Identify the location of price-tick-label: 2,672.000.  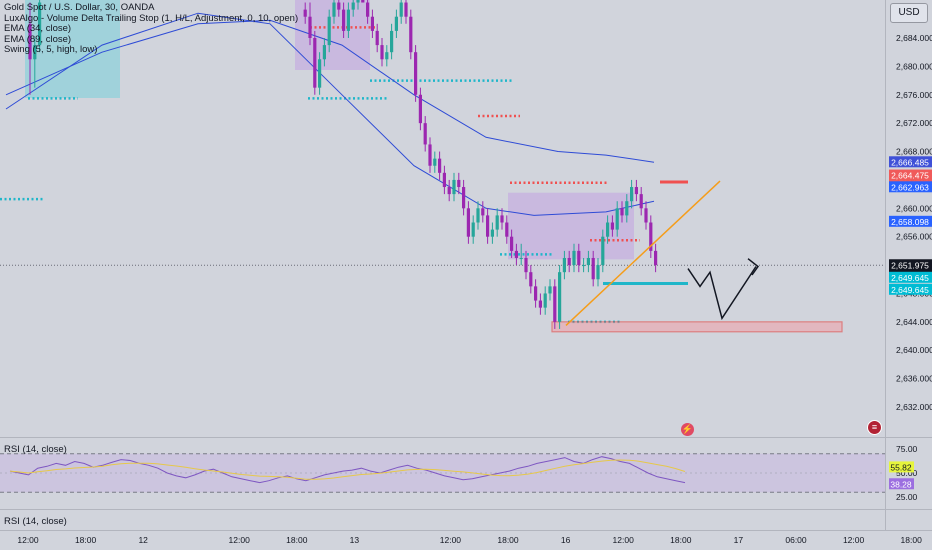
(914, 123).